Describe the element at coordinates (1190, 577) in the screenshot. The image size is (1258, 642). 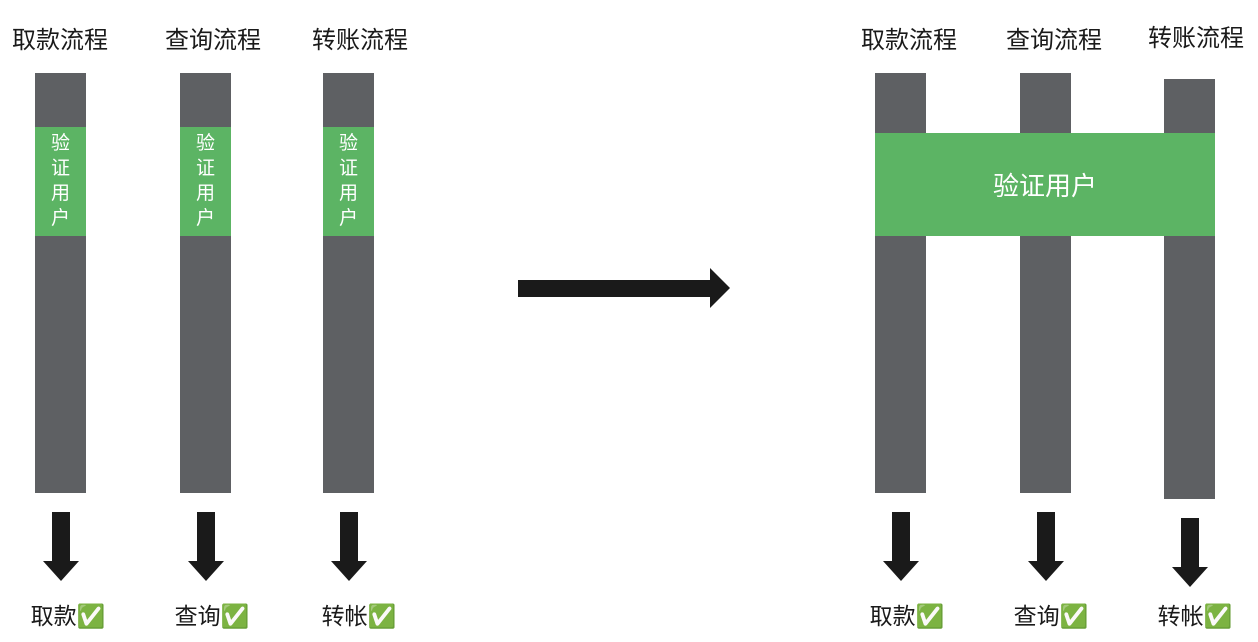
I see `after-flow-3-down-arrow-head` at that location.